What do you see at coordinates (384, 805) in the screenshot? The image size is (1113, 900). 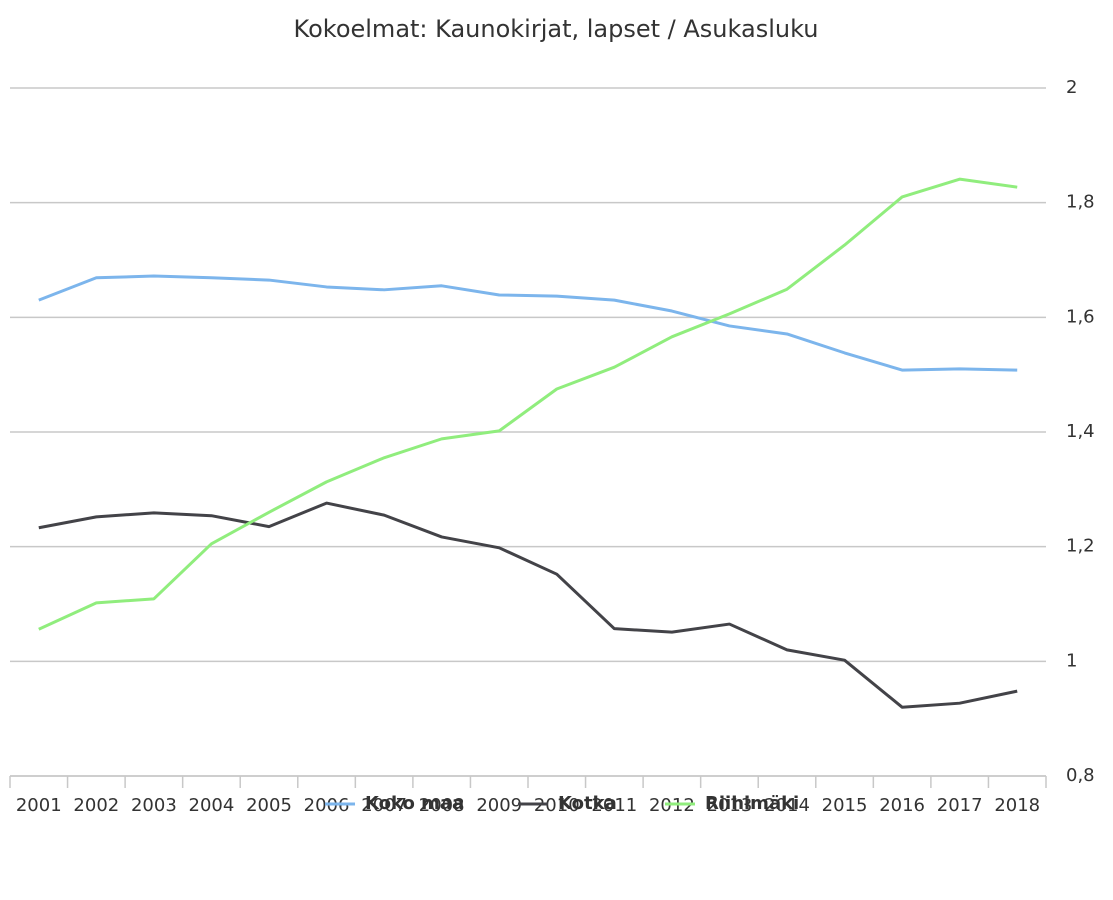 I see `x-tick-label: 2007` at bounding box center [384, 805].